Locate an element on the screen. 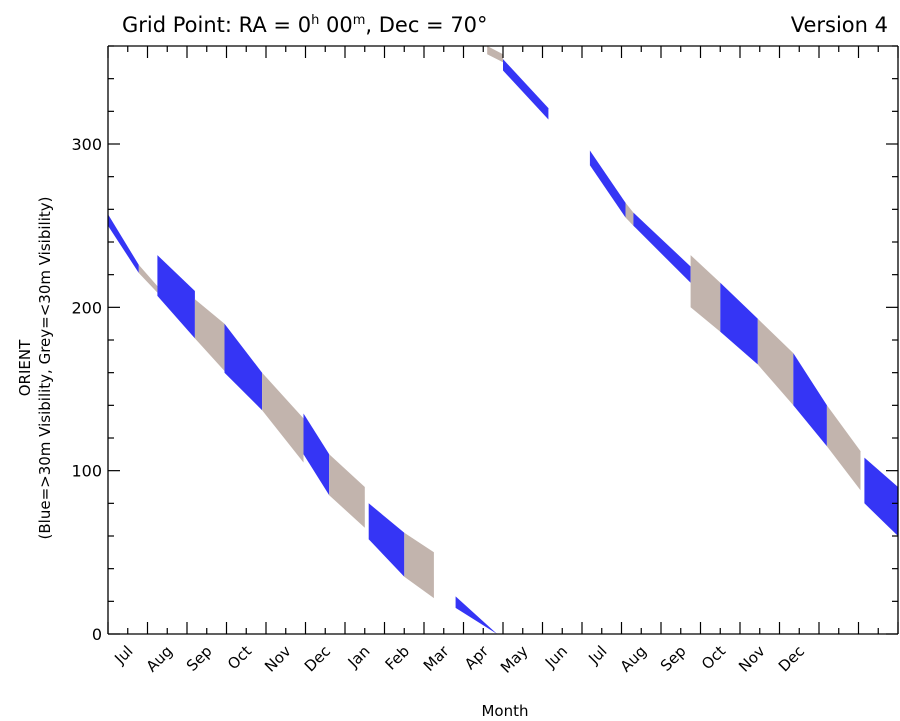  x-axis-title: Month is located at coordinates (504, 711).